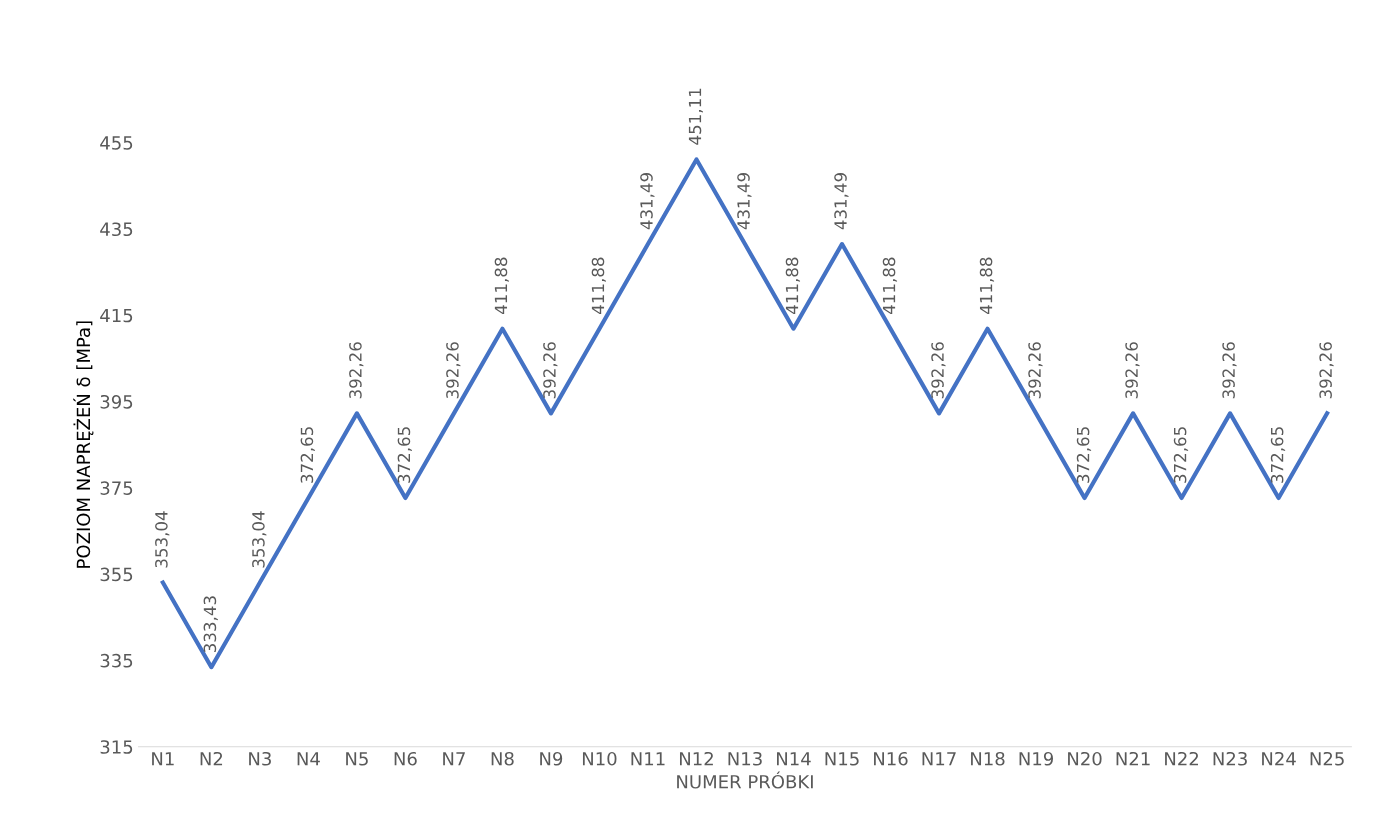  What do you see at coordinates (454, 759) in the screenshot?
I see `x-tick-label: N7` at bounding box center [454, 759].